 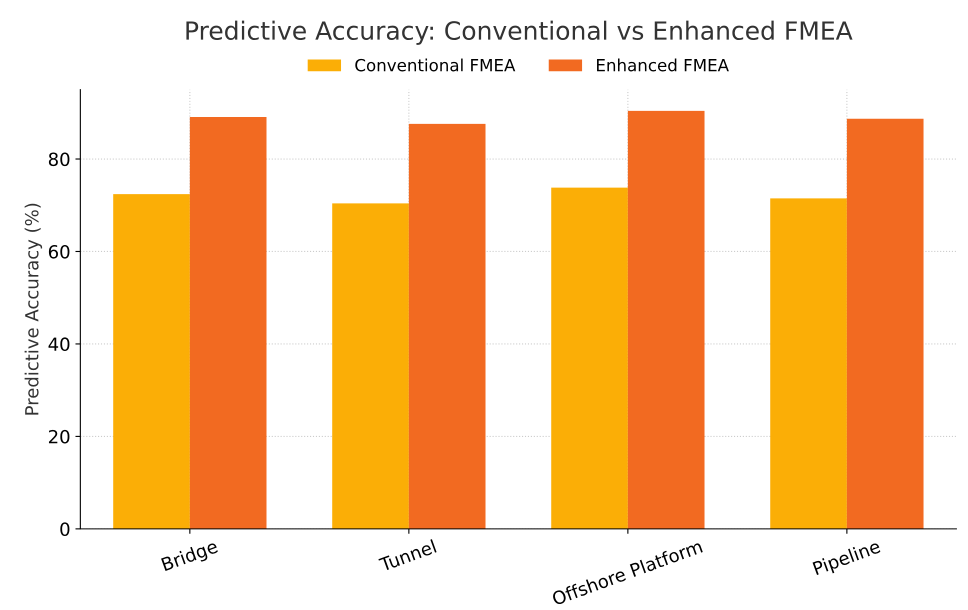 What do you see at coordinates (65, 529) in the screenshot?
I see `y-tick-label: 0` at bounding box center [65, 529].